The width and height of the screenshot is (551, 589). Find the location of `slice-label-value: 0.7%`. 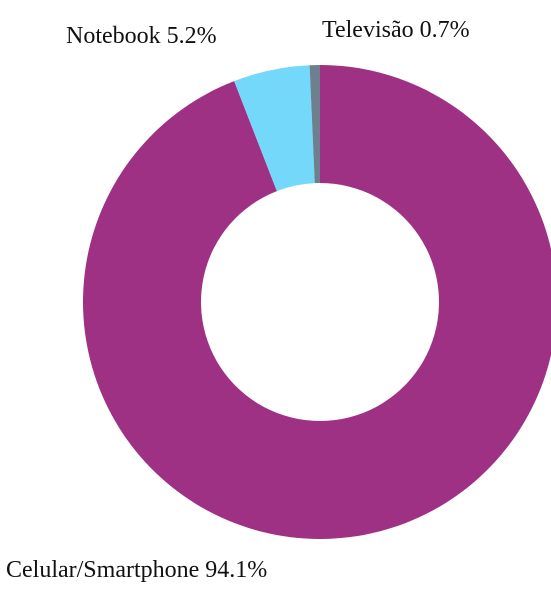

slice-label-value: 0.7% is located at coordinates (445, 30).